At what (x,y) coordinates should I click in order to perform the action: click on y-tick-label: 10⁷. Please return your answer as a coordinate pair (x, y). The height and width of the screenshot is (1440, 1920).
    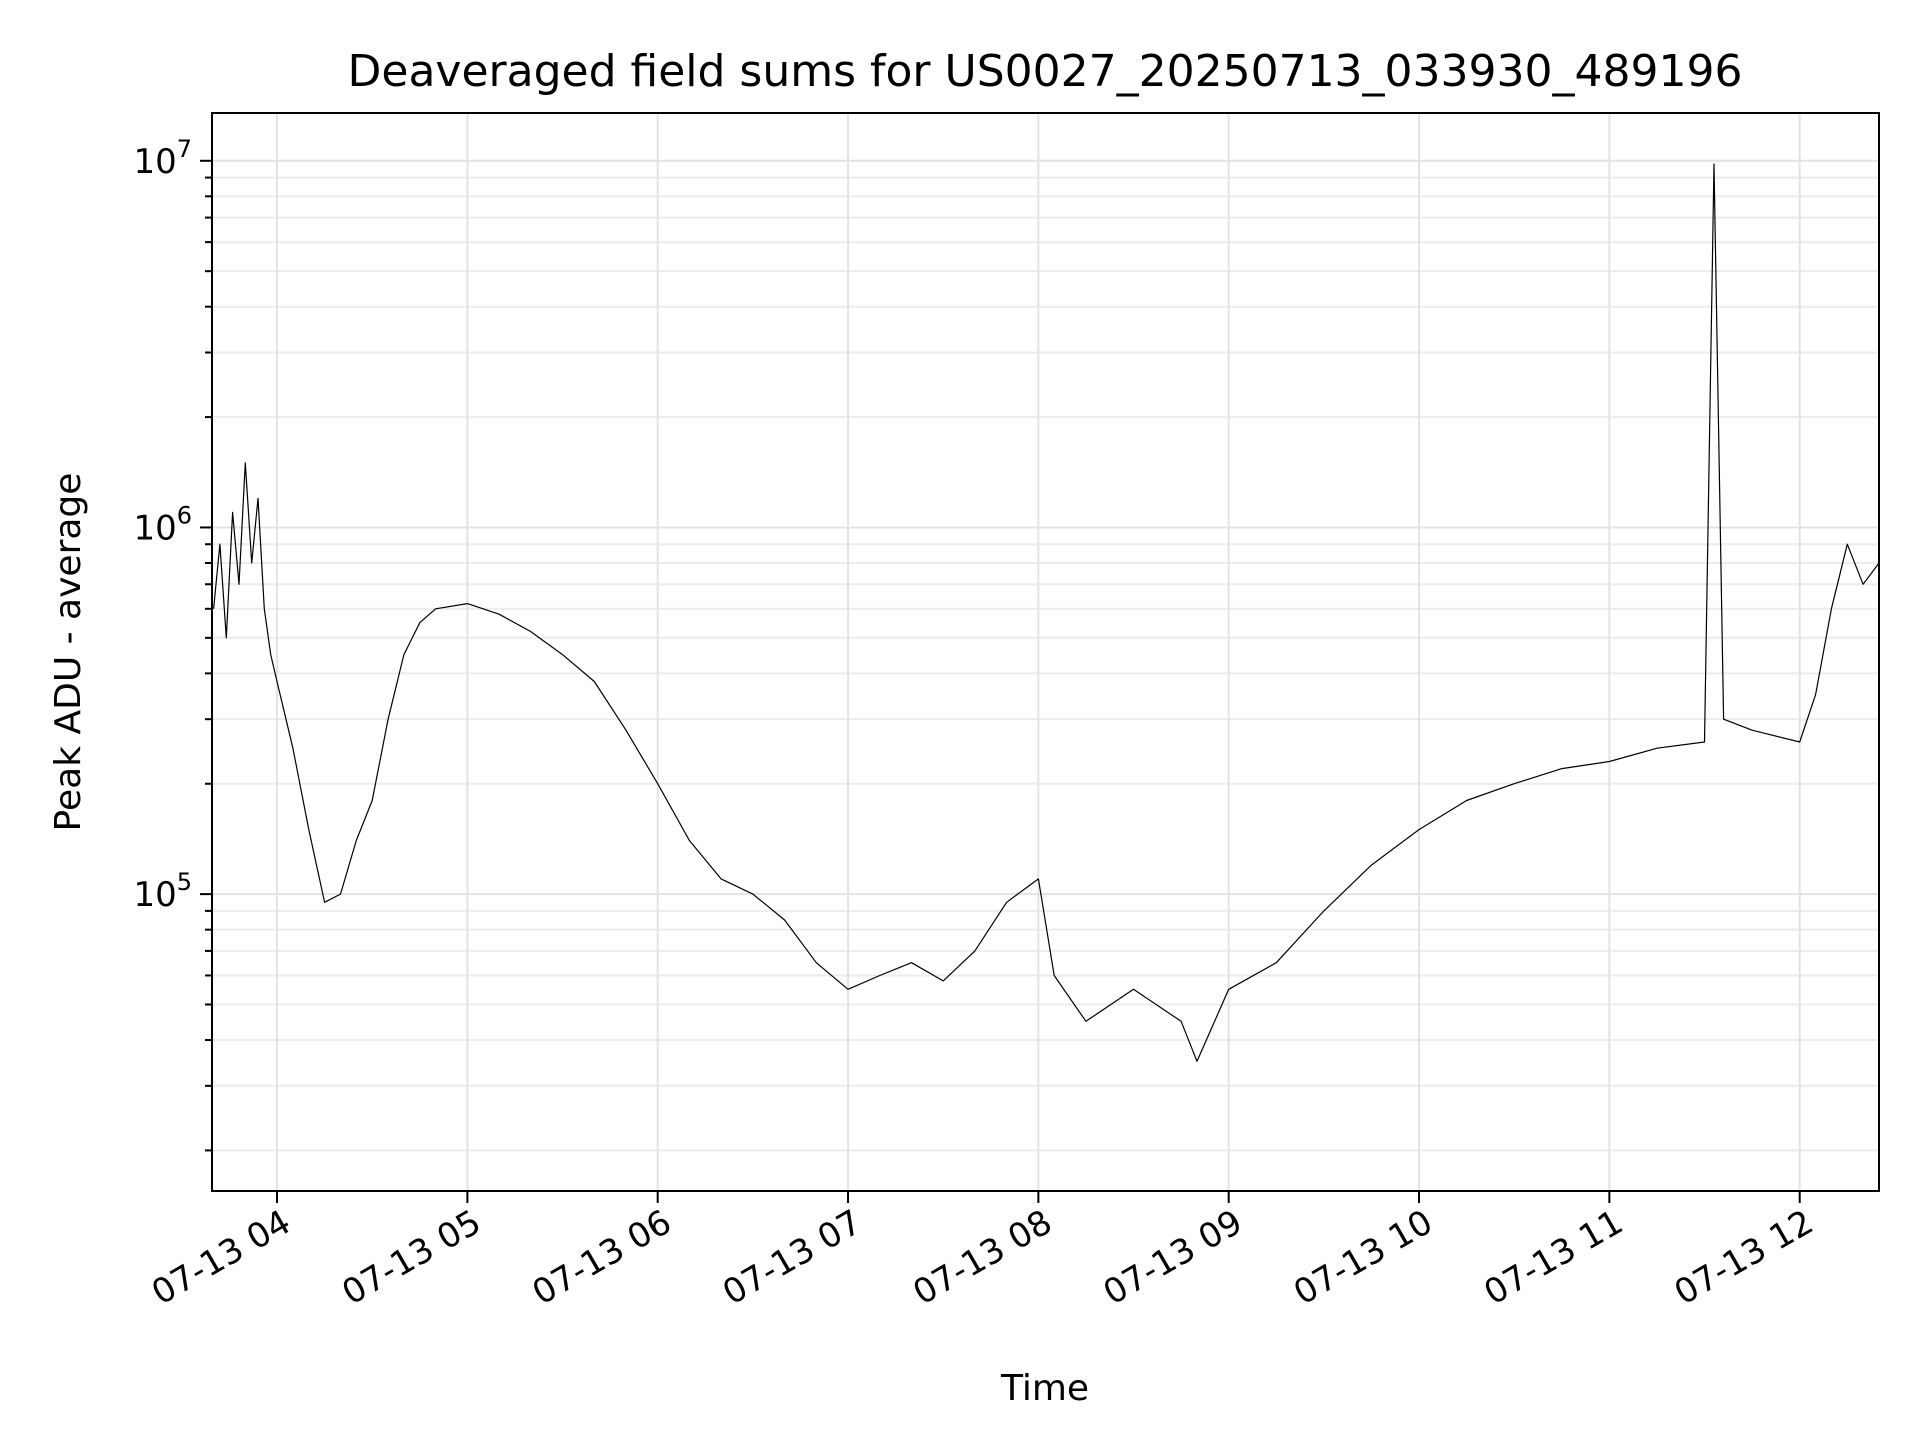
    Looking at the image, I should click on (162, 158).